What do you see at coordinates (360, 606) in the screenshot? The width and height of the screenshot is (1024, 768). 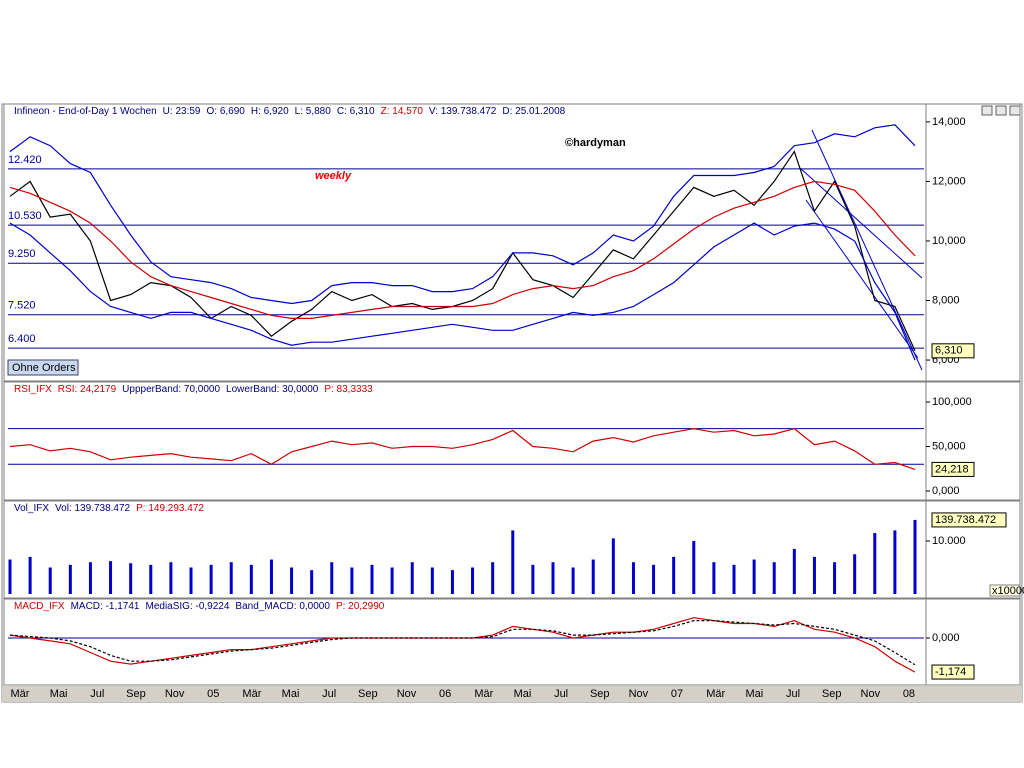 I see `header-item: P: 20,2990` at bounding box center [360, 606].